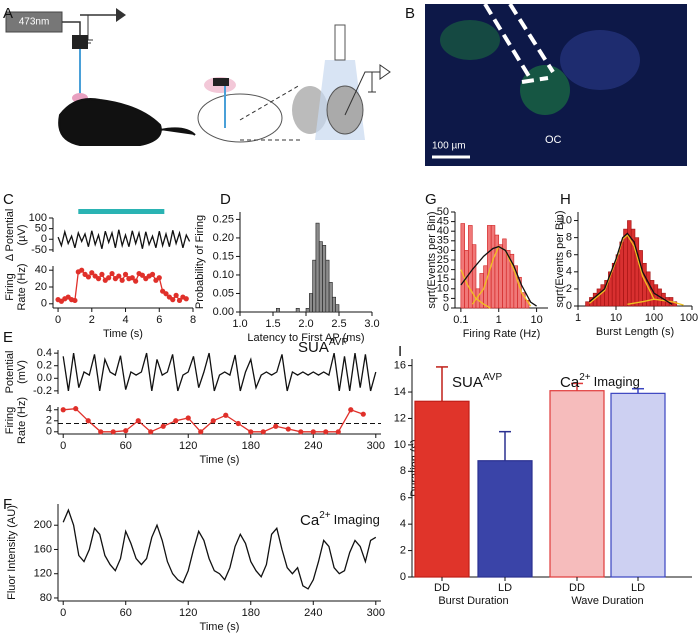  Describe the element at coordinates (225, 199) in the screenshot. I see `panel-label: D` at that location.